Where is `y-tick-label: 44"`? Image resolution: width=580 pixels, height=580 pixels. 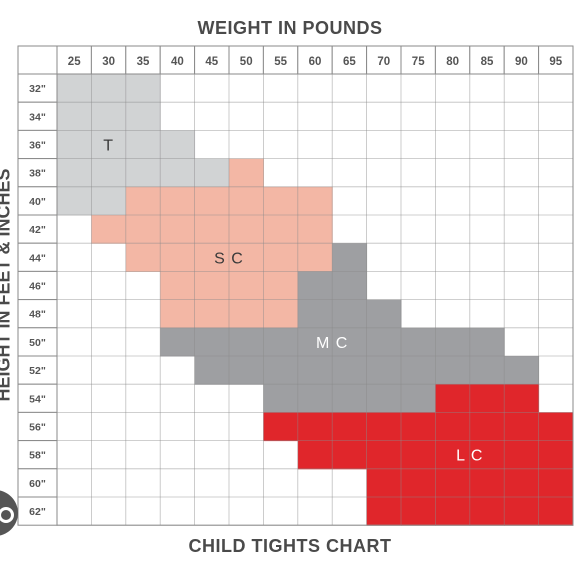
y-tick-label: 44" is located at coordinates (37, 258).